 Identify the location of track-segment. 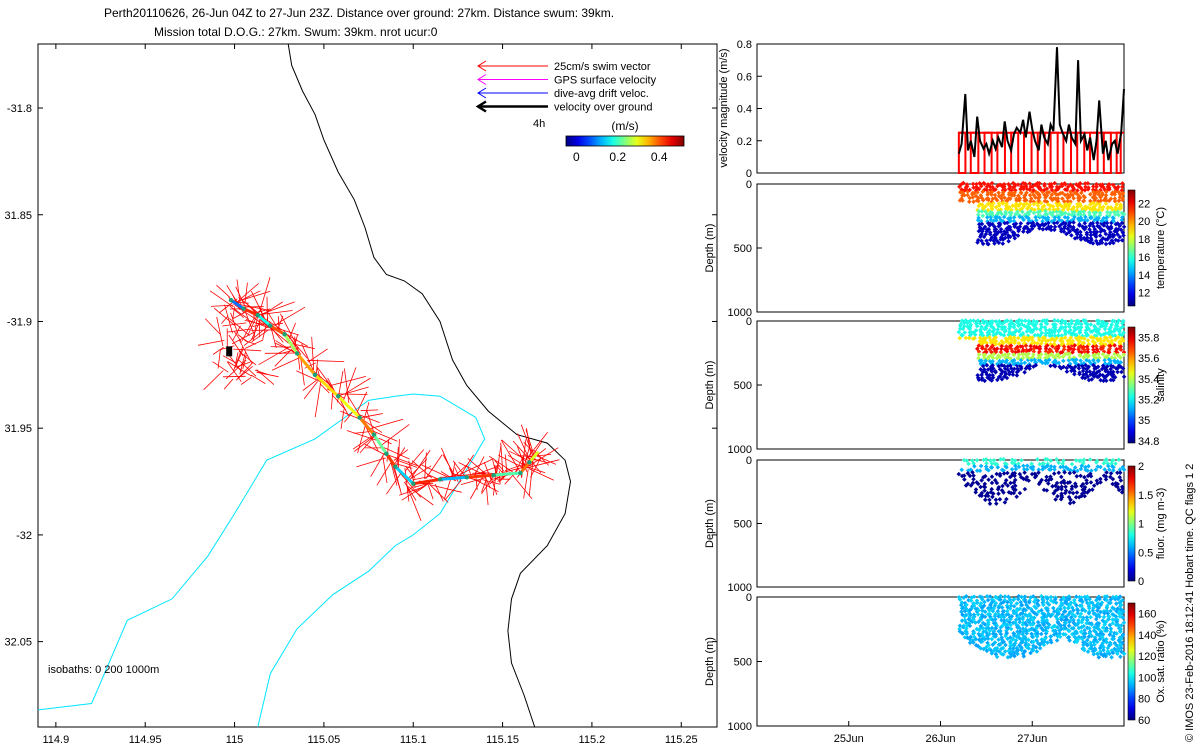
(349, 407).